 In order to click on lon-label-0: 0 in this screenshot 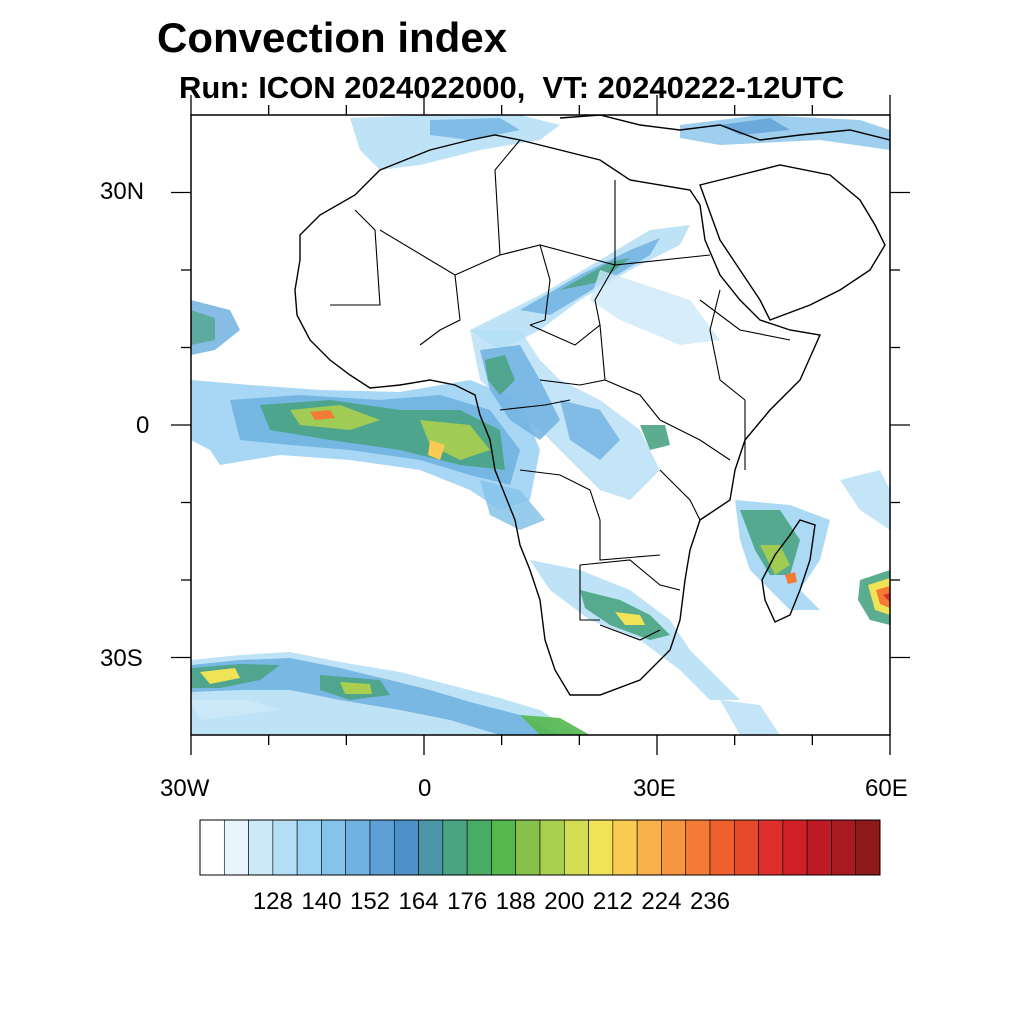, I will do `click(425, 788)`.